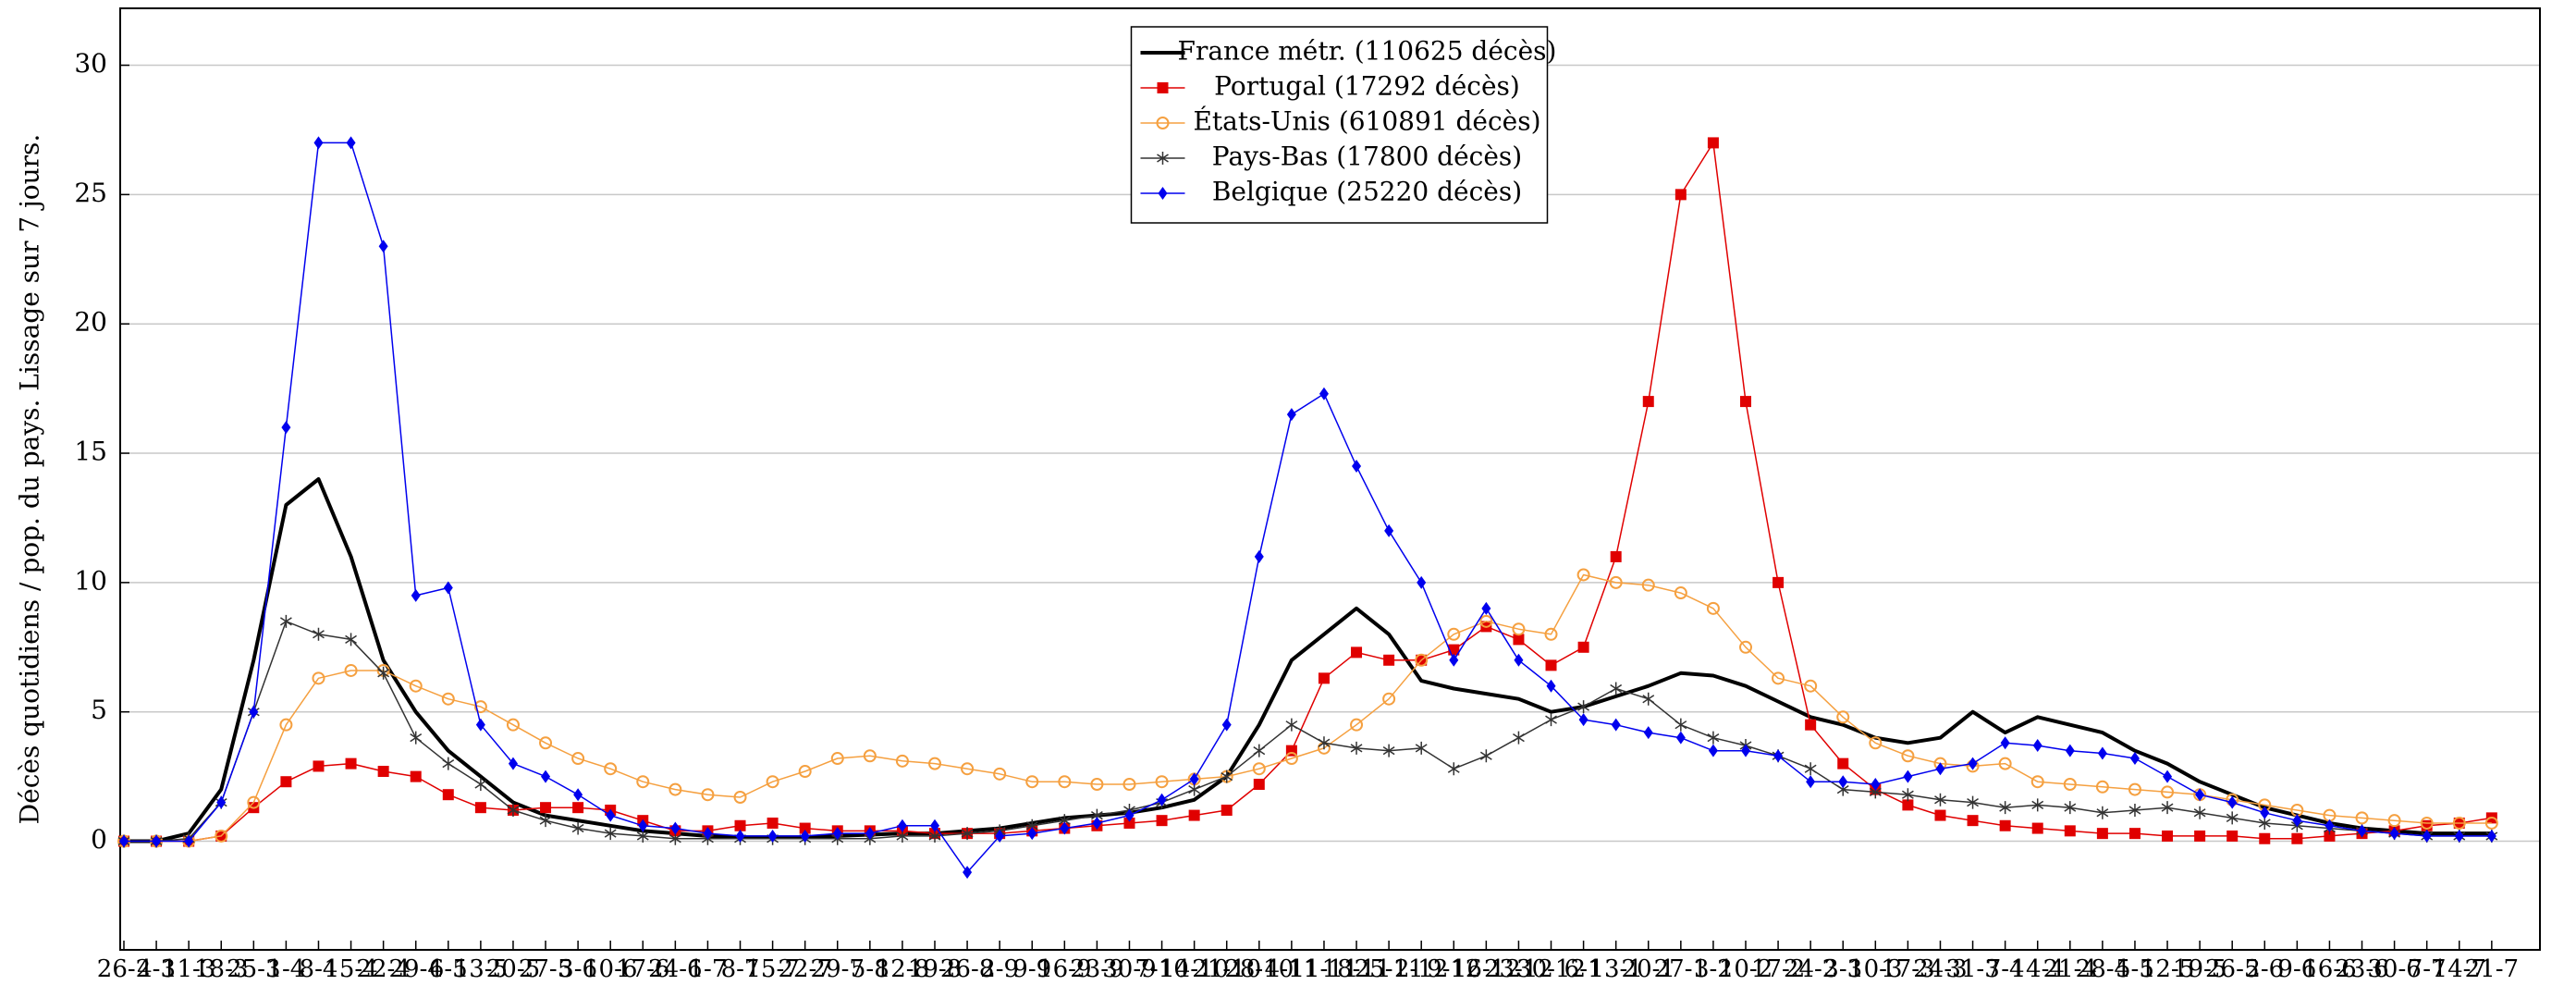  What do you see at coordinates (2427, 969) in the screenshot?
I see `x-tick-label: 7-7` at bounding box center [2427, 969].